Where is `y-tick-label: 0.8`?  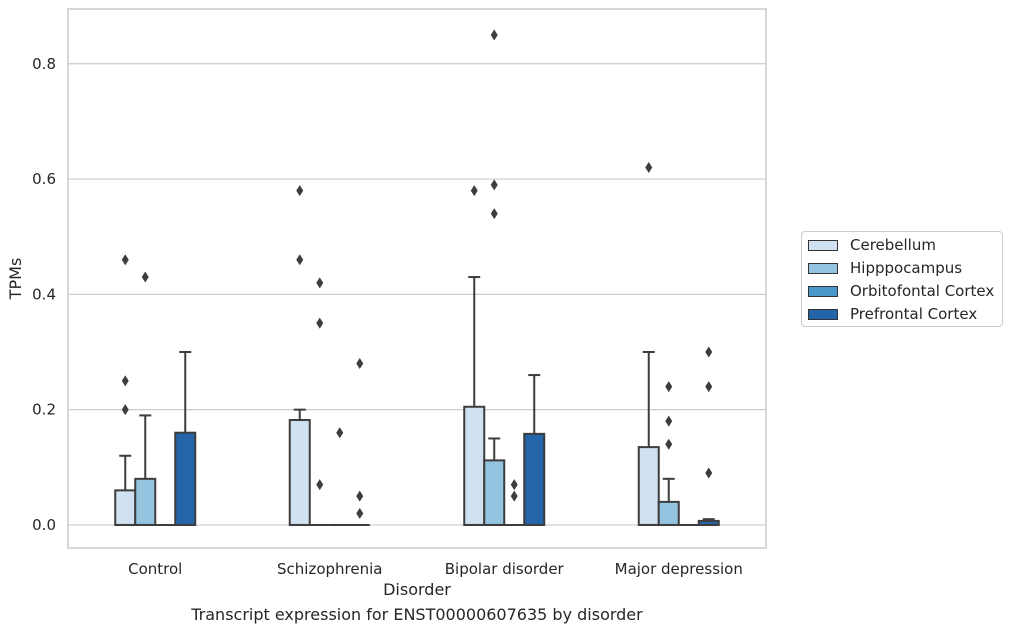
y-tick-label: 0.8 is located at coordinates (44, 64).